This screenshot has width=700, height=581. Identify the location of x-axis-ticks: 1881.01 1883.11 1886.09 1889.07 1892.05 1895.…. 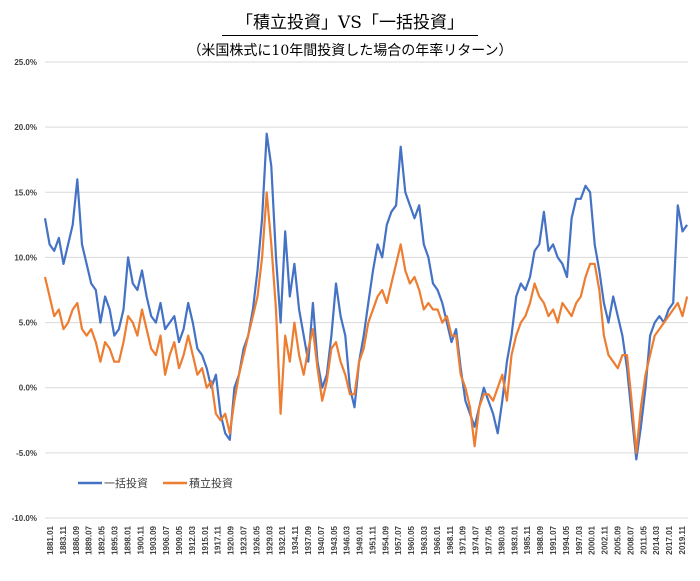
(366, 539).